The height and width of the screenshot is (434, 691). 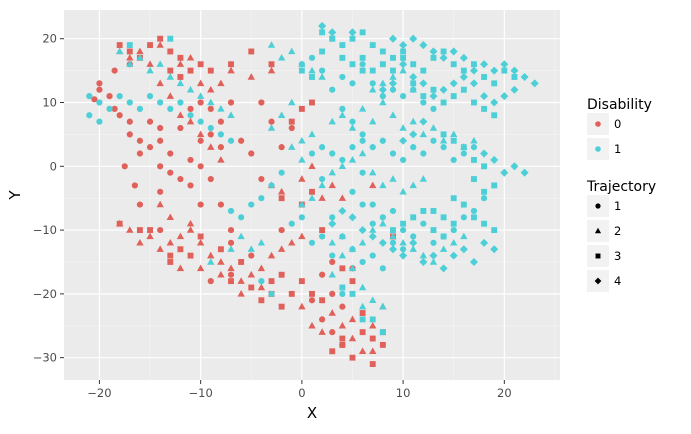 I want to click on legend-label-trajectory-3: 3, so click(x=617, y=256).